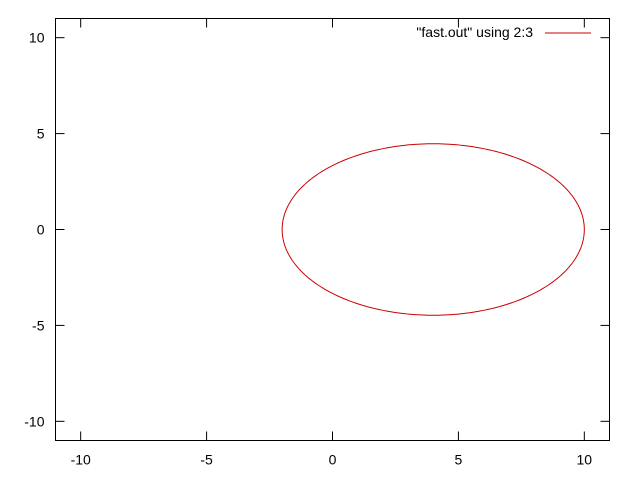  I want to click on y-tick-label: 0, so click(41, 230).